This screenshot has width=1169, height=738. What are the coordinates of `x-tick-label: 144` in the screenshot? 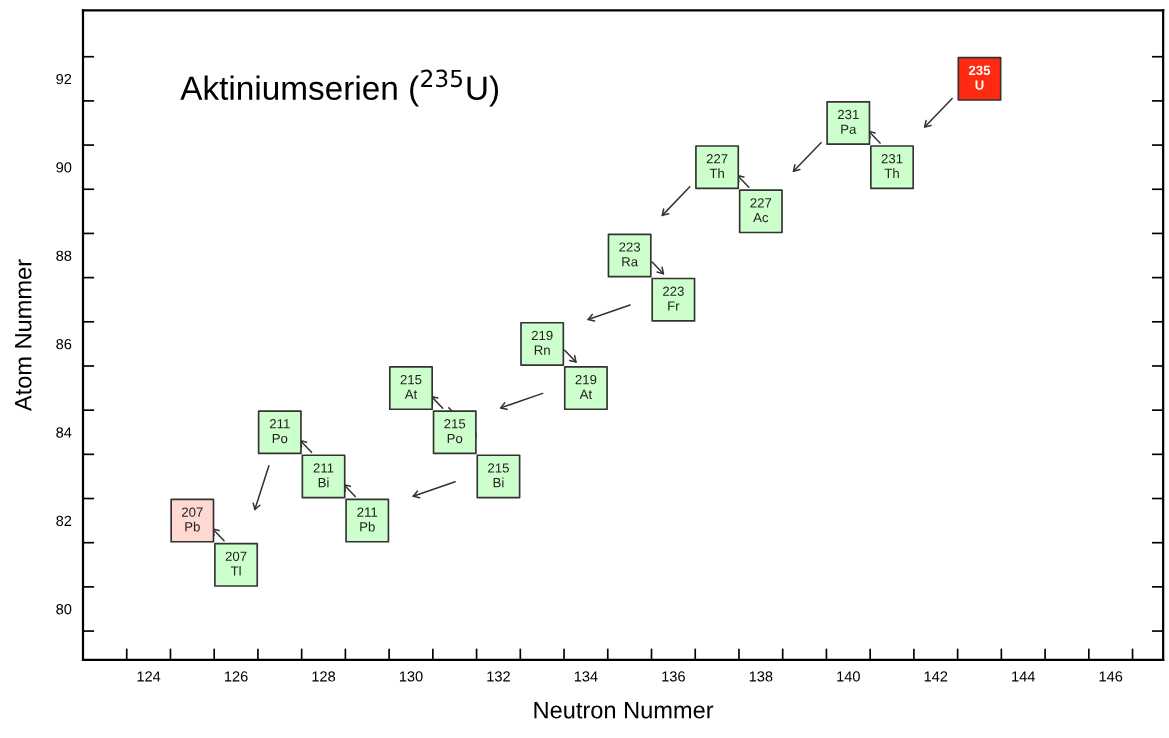 It's located at (1023, 676).